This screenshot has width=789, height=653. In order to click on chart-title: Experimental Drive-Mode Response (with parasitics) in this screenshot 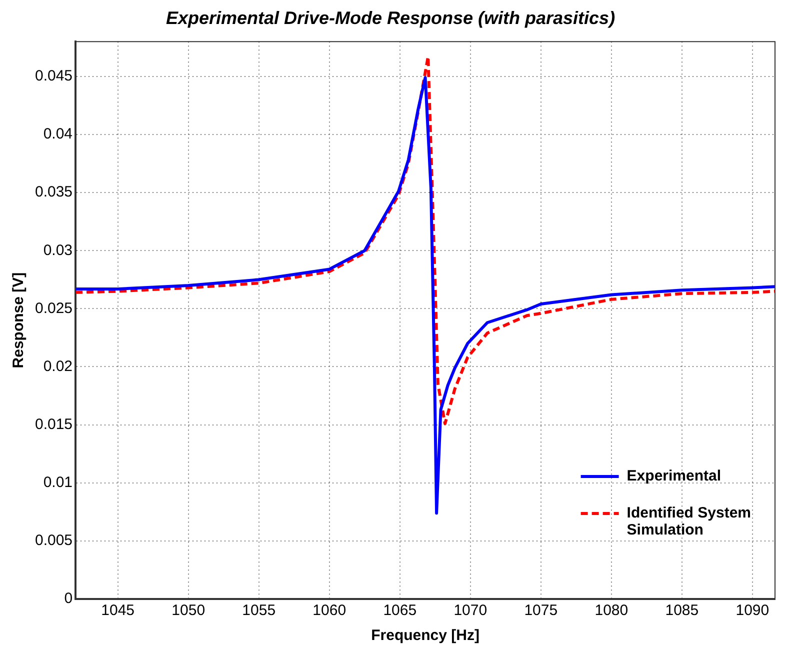, I will do `click(391, 18)`.